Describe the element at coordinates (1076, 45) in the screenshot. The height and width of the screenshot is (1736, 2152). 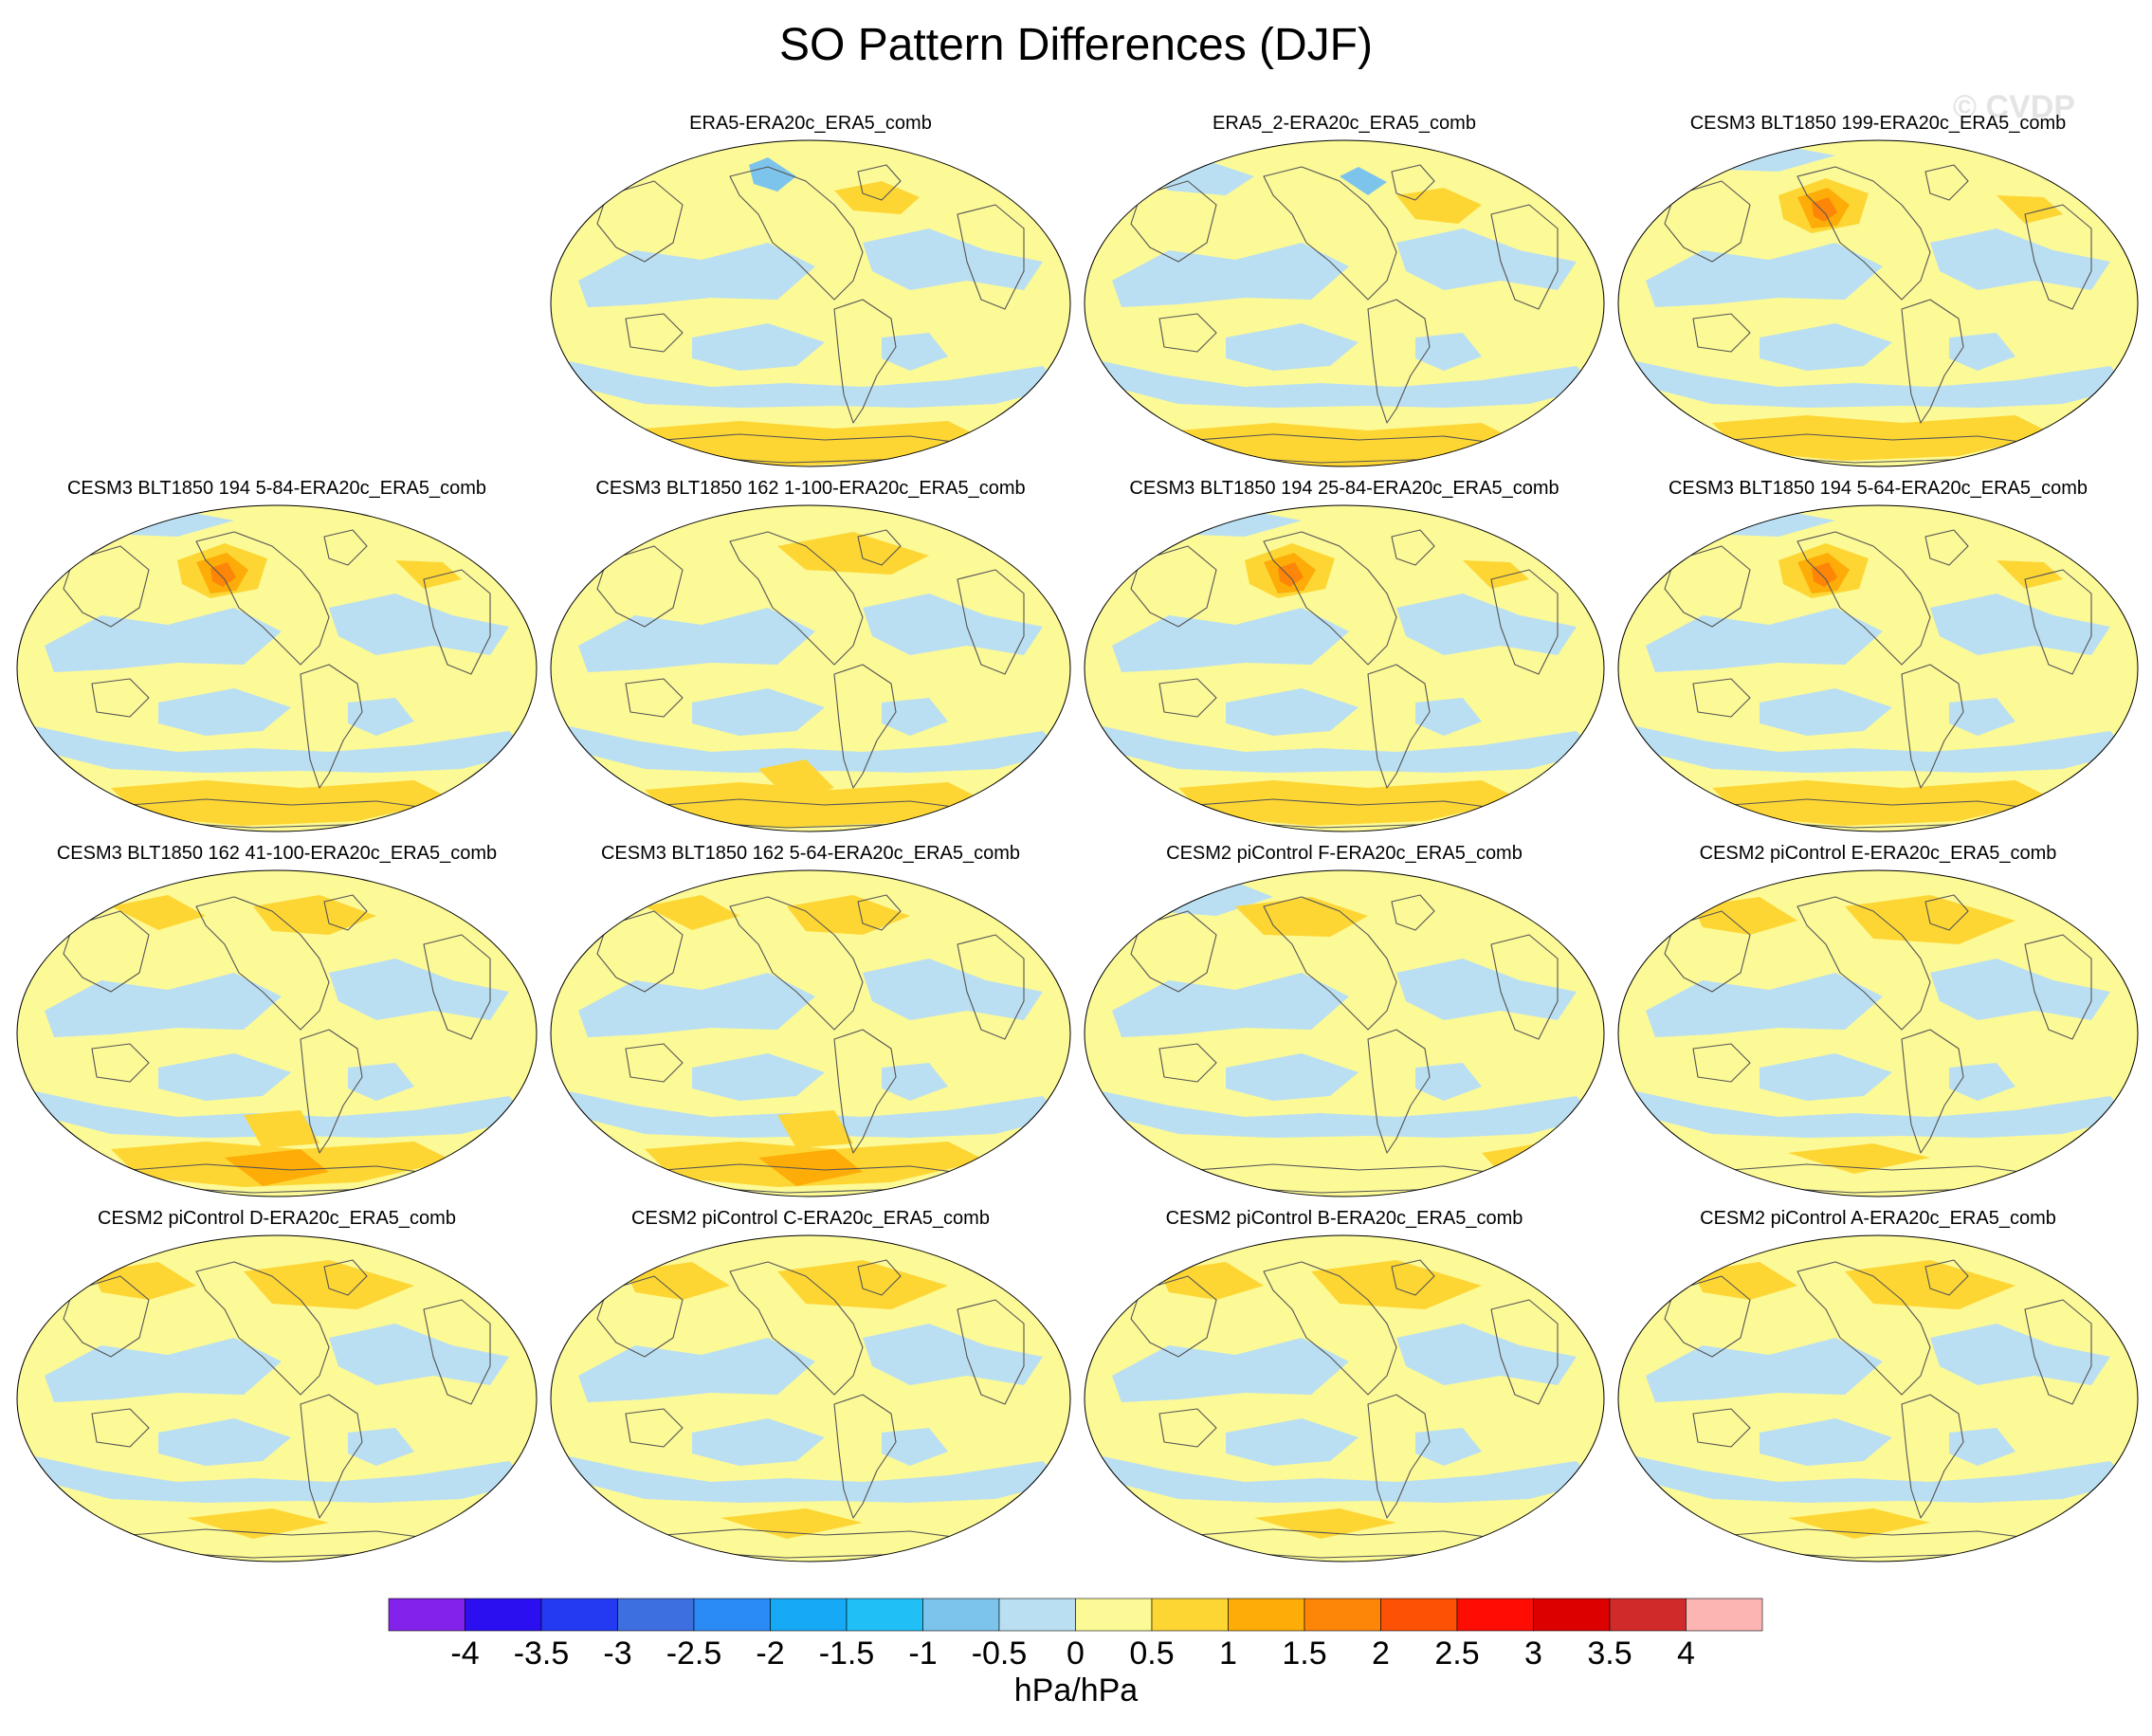
I see `figure-title: SO Pattern Differences (DJF)` at that location.